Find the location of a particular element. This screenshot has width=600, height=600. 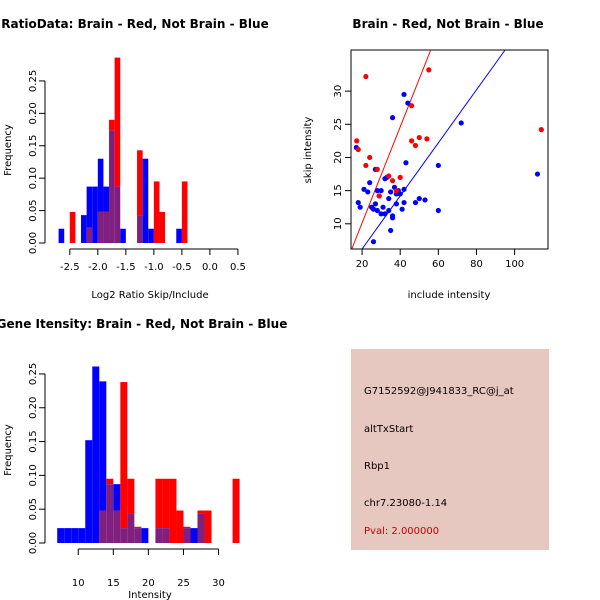

intensity-x-tick-label: 25 is located at coordinates (183, 583).